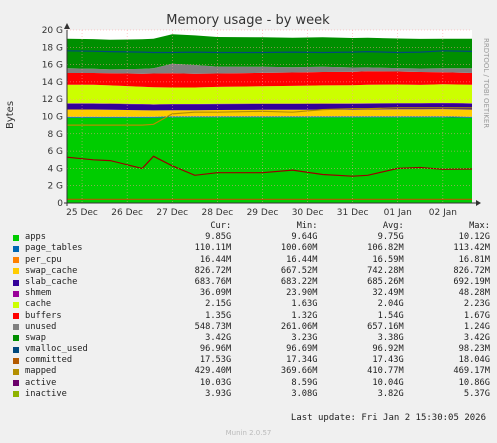  Describe the element at coordinates (299, 371) in the screenshot. I see `legend-min: 369.66M` at that location.